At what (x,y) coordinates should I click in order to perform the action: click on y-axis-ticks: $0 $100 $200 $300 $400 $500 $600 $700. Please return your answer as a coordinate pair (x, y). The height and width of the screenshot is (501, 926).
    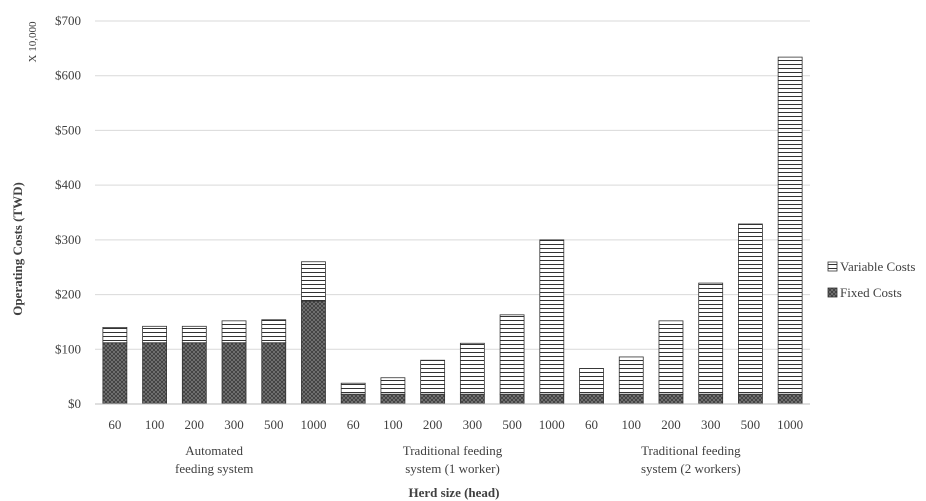
    Looking at the image, I should click on (68, 212).